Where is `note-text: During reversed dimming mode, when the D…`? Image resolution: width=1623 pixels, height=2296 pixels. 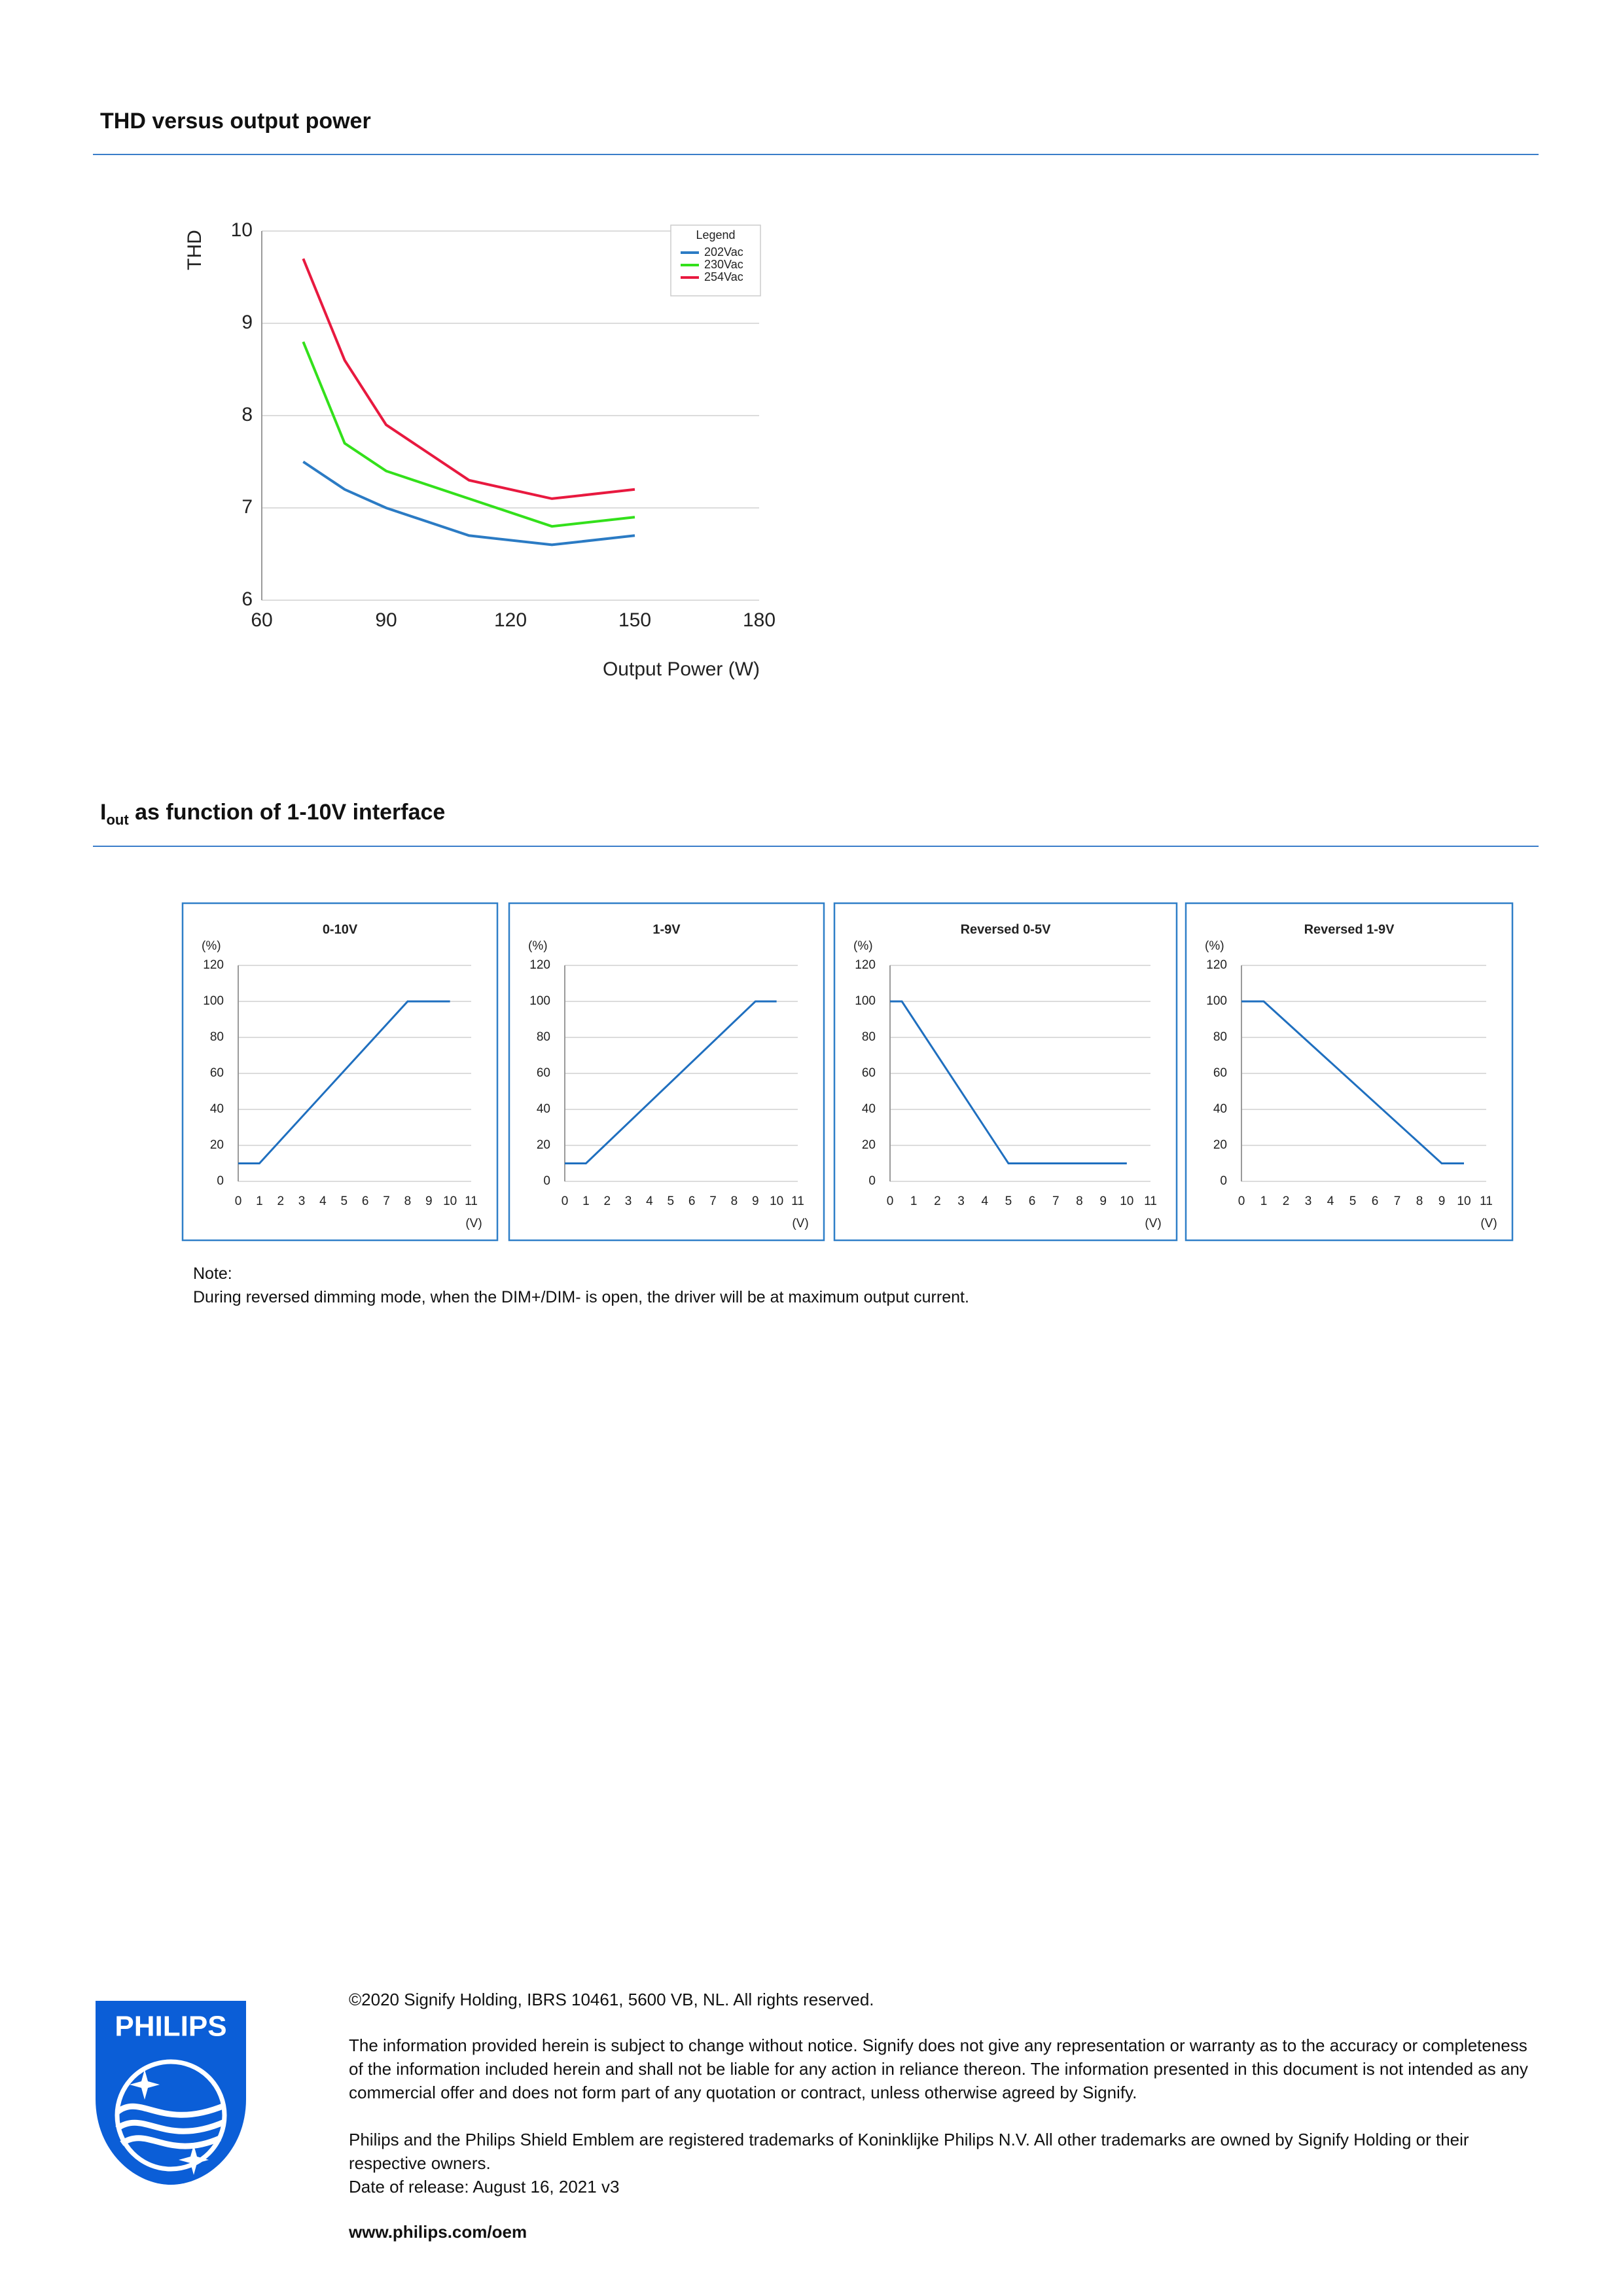 note-text: During reversed dimming mode, when the D… is located at coordinates (581, 1297).